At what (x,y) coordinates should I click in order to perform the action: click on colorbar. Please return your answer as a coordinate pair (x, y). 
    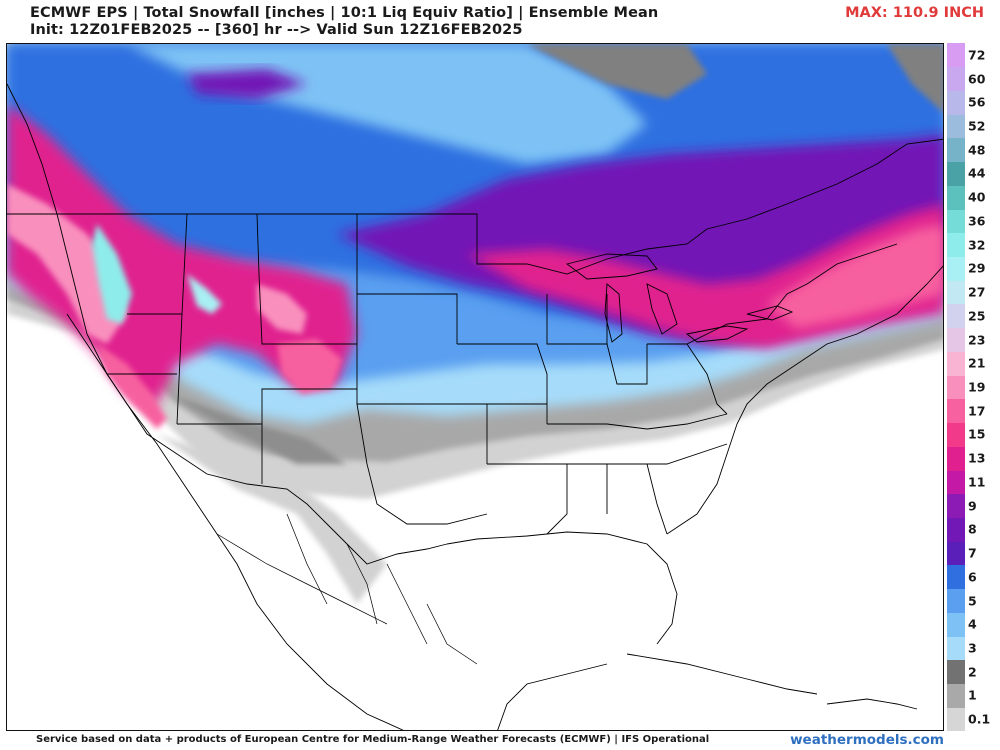
    Looking at the image, I should click on (956, 387).